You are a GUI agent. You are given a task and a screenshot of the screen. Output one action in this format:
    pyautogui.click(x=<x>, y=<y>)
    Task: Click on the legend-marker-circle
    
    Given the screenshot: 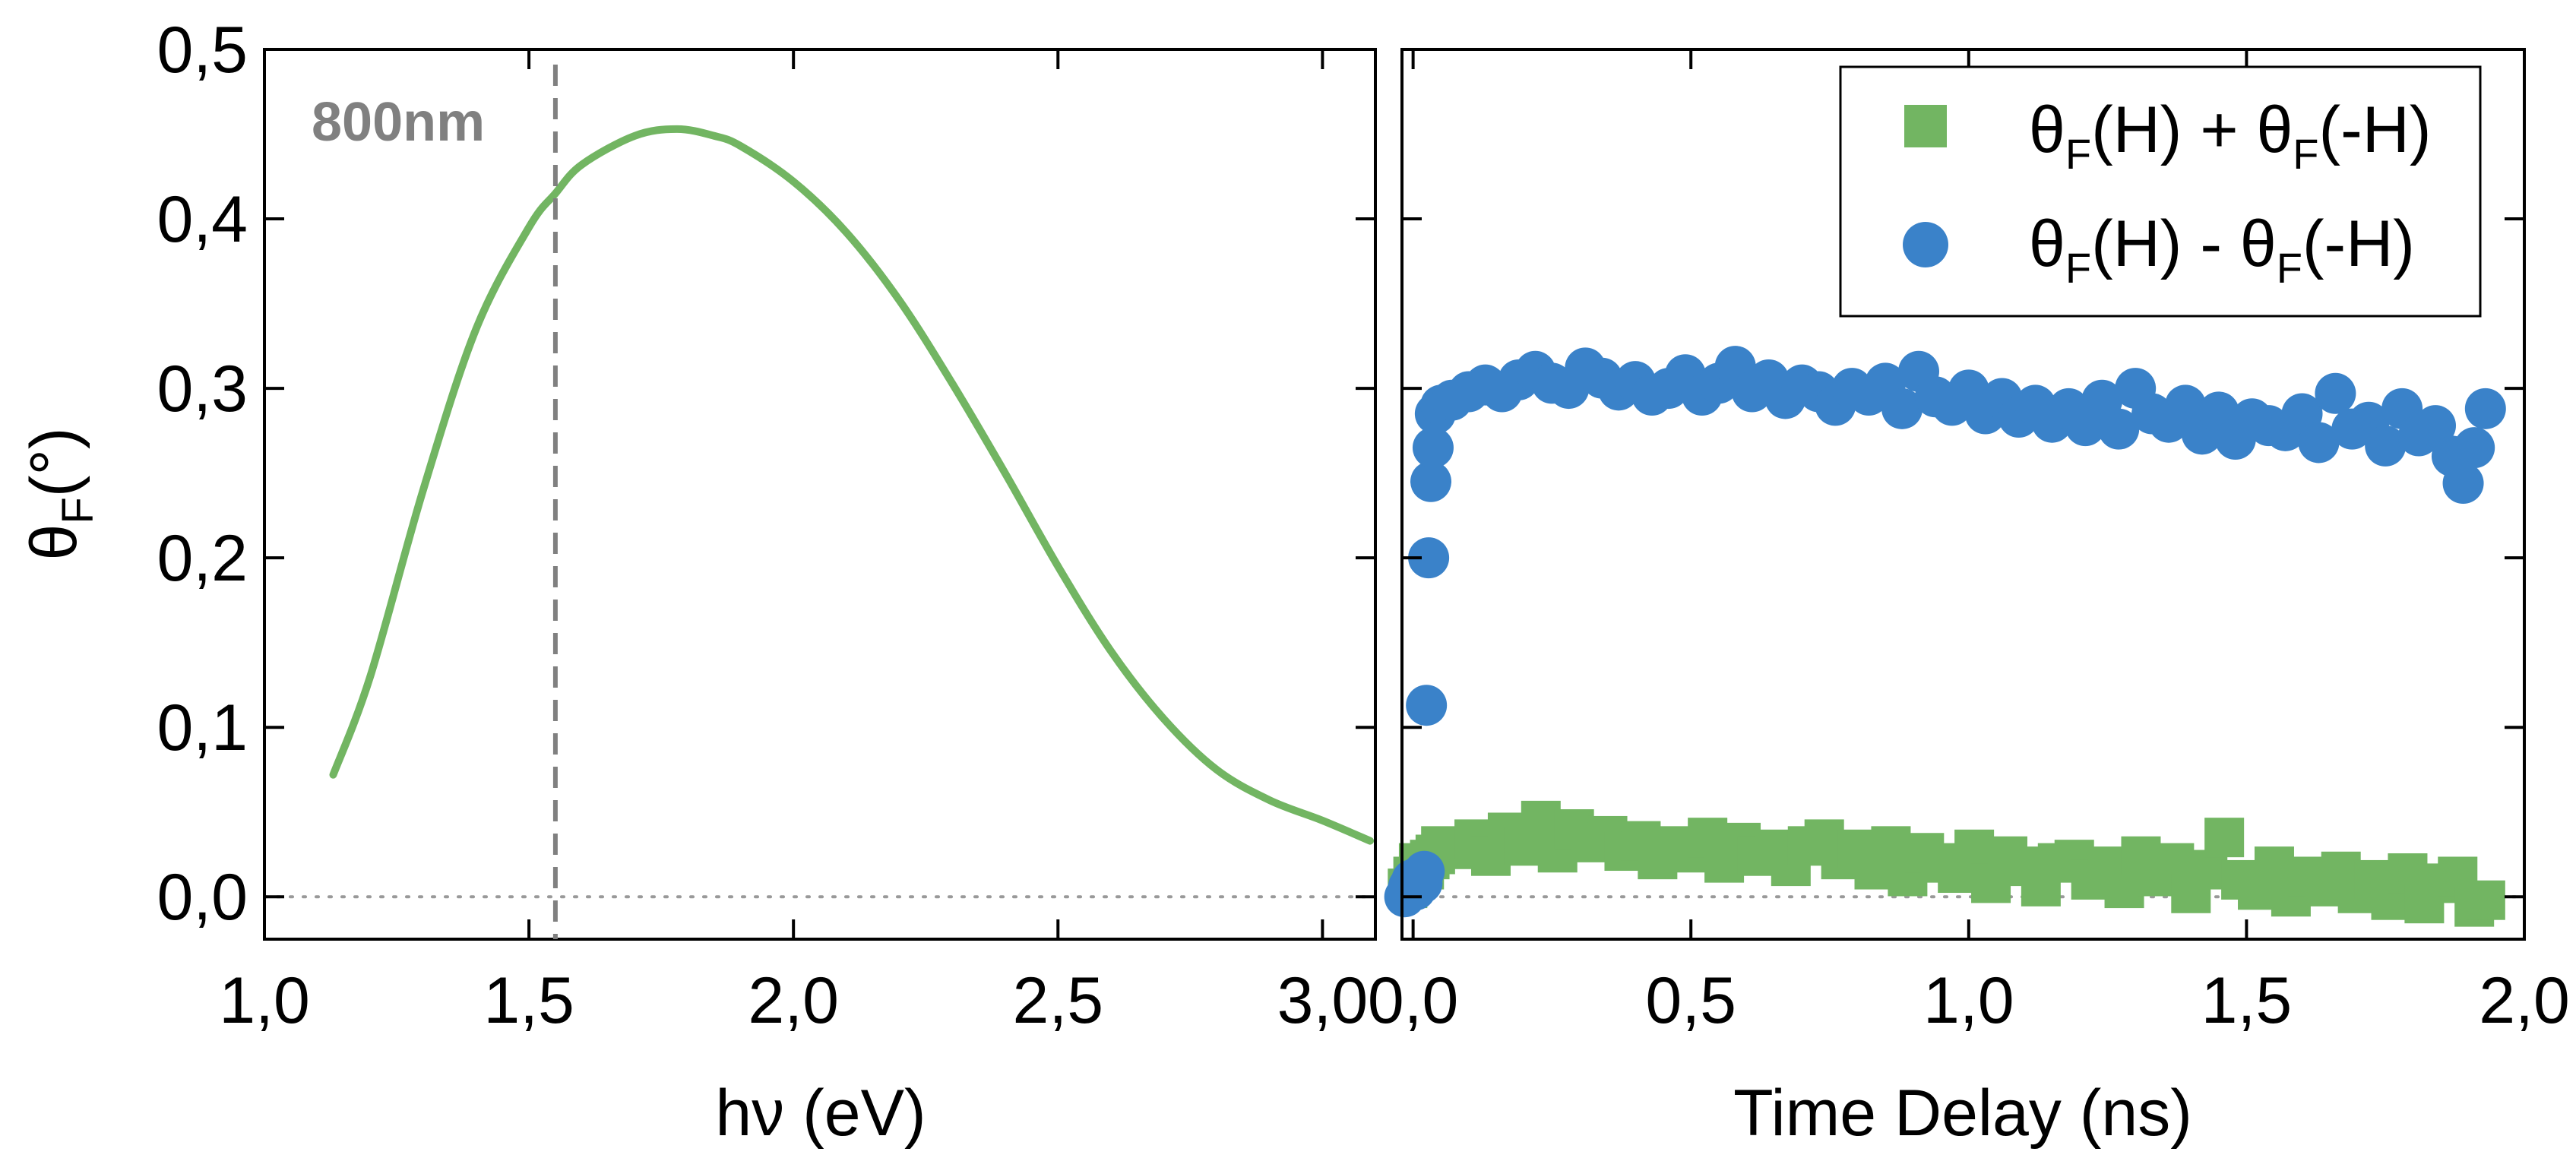 What is the action you would take?
    pyautogui.click(x=1925, y=244)
    